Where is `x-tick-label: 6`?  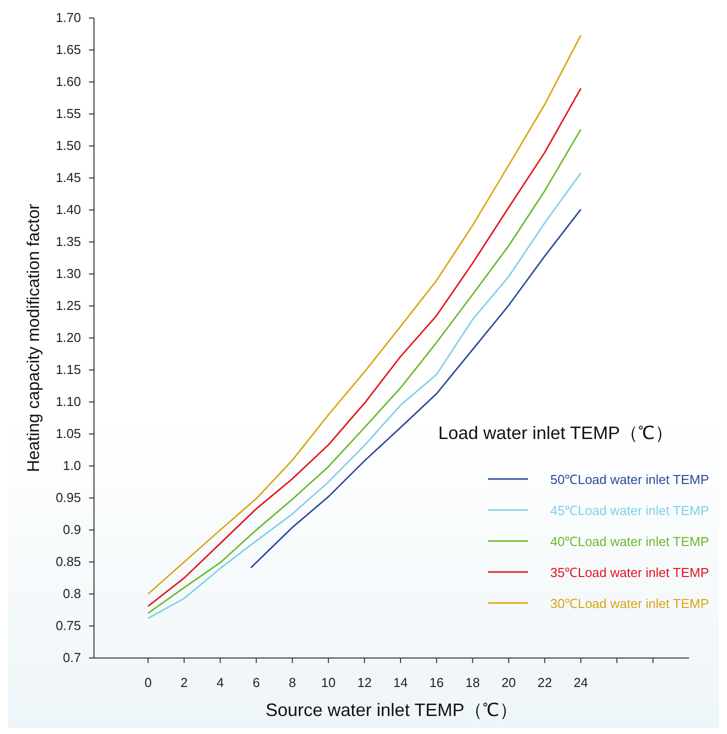
x-tick-label: 6 is located at coordinates (256, 682).